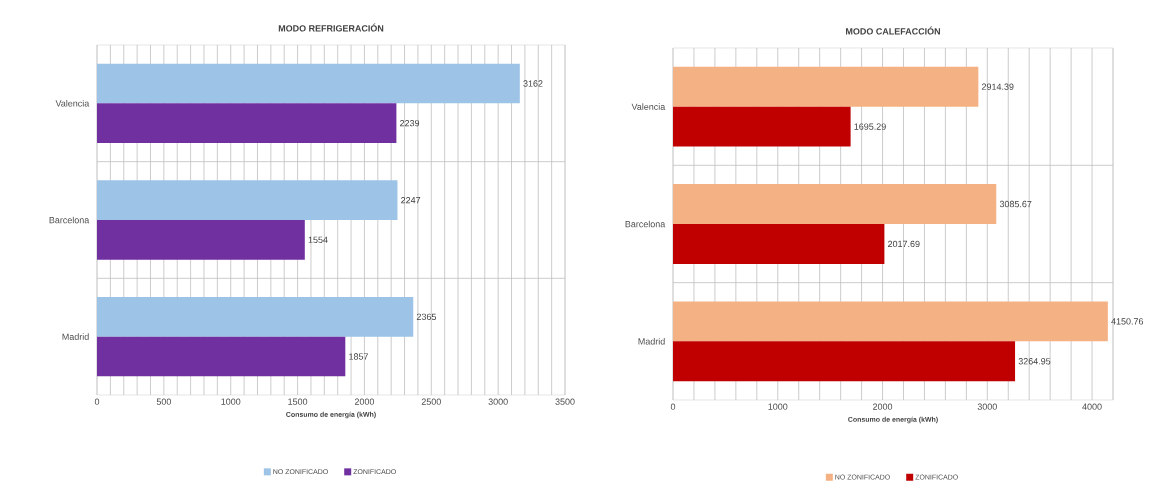 The image size is (1176, 492). Describe the element at coordinates (893, 30) in the screenshot. I see `chart-title: MODO CALEFACCIÓN` at that location.